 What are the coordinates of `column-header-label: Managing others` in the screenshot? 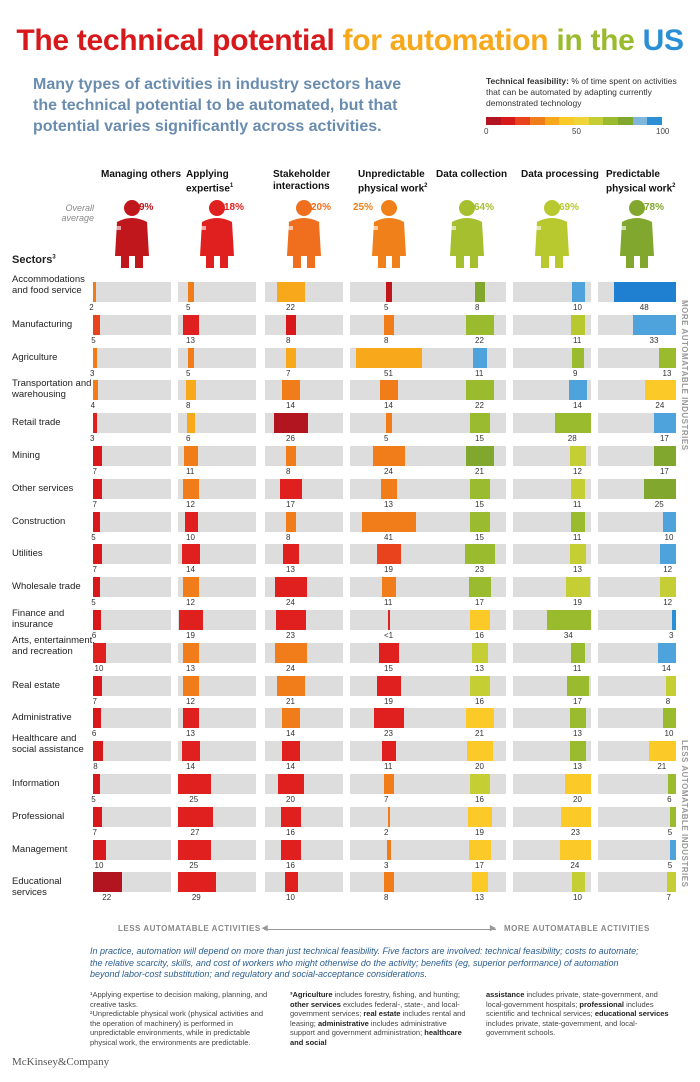 It's located at (141, 174).